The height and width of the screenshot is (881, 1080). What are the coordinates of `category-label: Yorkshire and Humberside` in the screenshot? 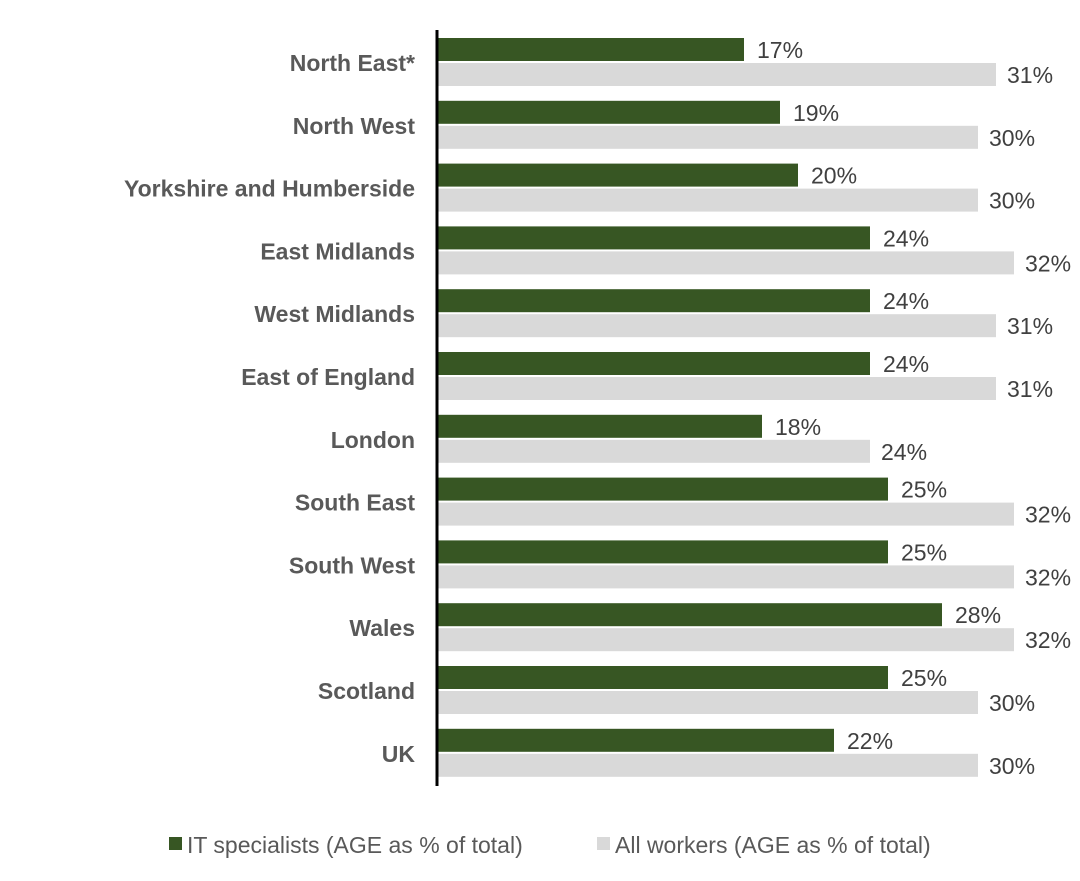 It's located at (269, 189).